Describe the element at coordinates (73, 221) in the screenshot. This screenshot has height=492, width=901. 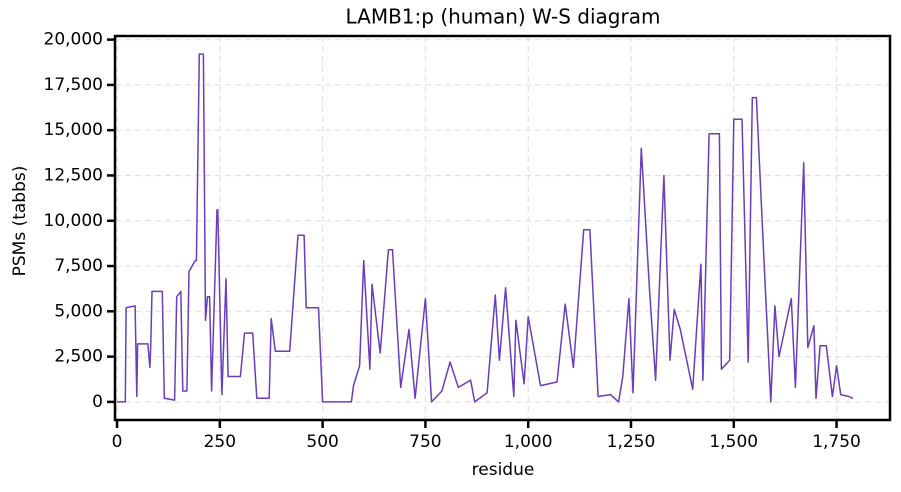
I see `y-tick-label: 10,000` at that location.